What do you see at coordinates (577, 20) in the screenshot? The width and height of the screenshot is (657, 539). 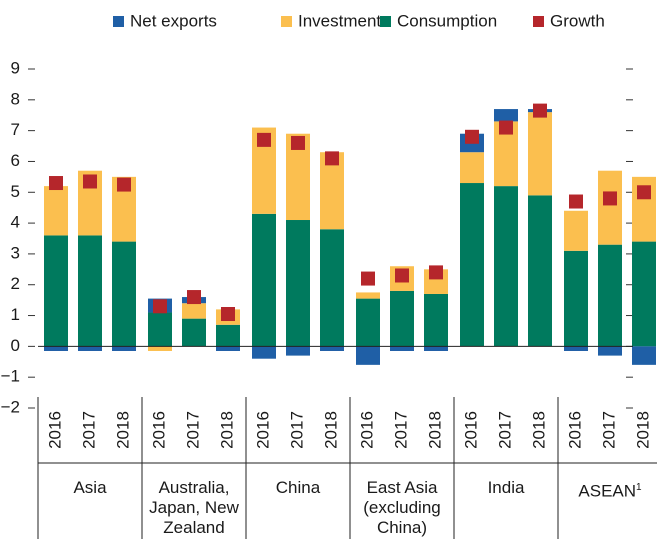 I see `legend-label: Growth` at bounding box center [577, 20].